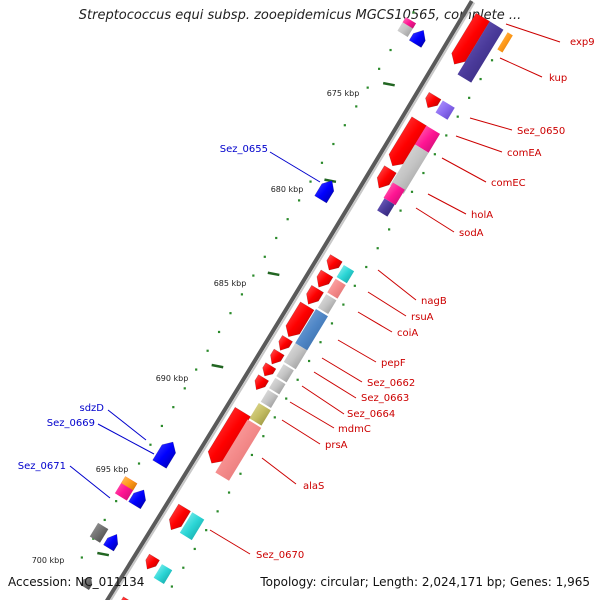 Image resolution: width=600 pixels, height=600 pixels. I want to click on gene-label-hola: holA, so click(482, 215).